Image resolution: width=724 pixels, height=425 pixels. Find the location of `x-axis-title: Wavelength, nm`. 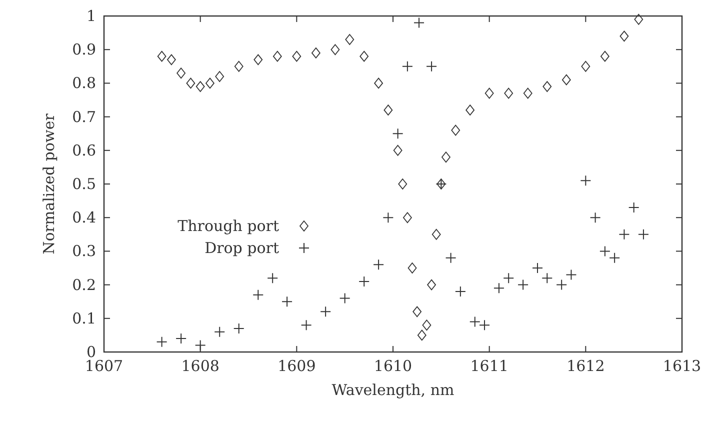

x-axis-title: Wavelength, nm is located at coordinates (393, 390).